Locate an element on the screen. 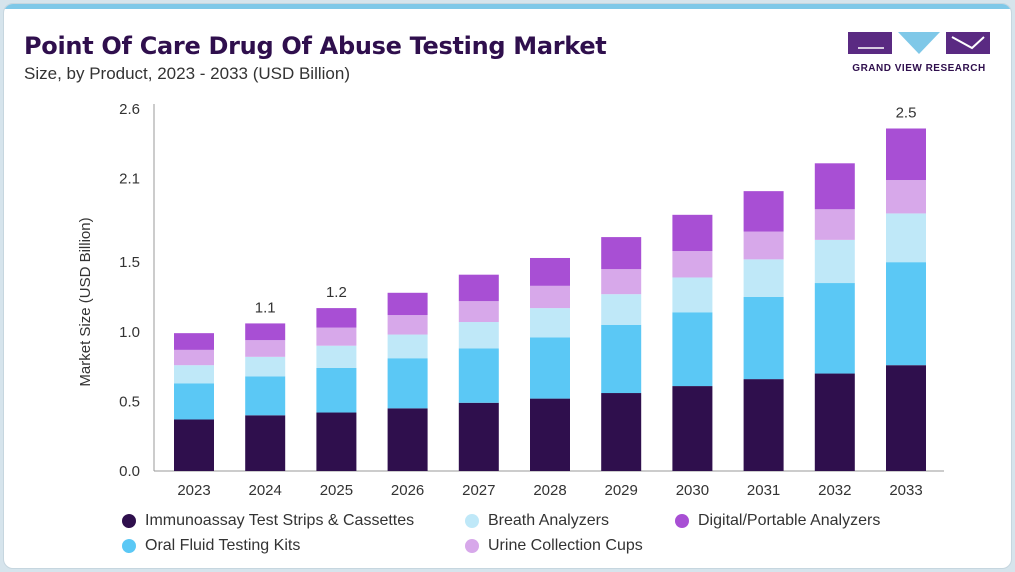  x-tick-label: 2029 is located at coordinates (621, 490).